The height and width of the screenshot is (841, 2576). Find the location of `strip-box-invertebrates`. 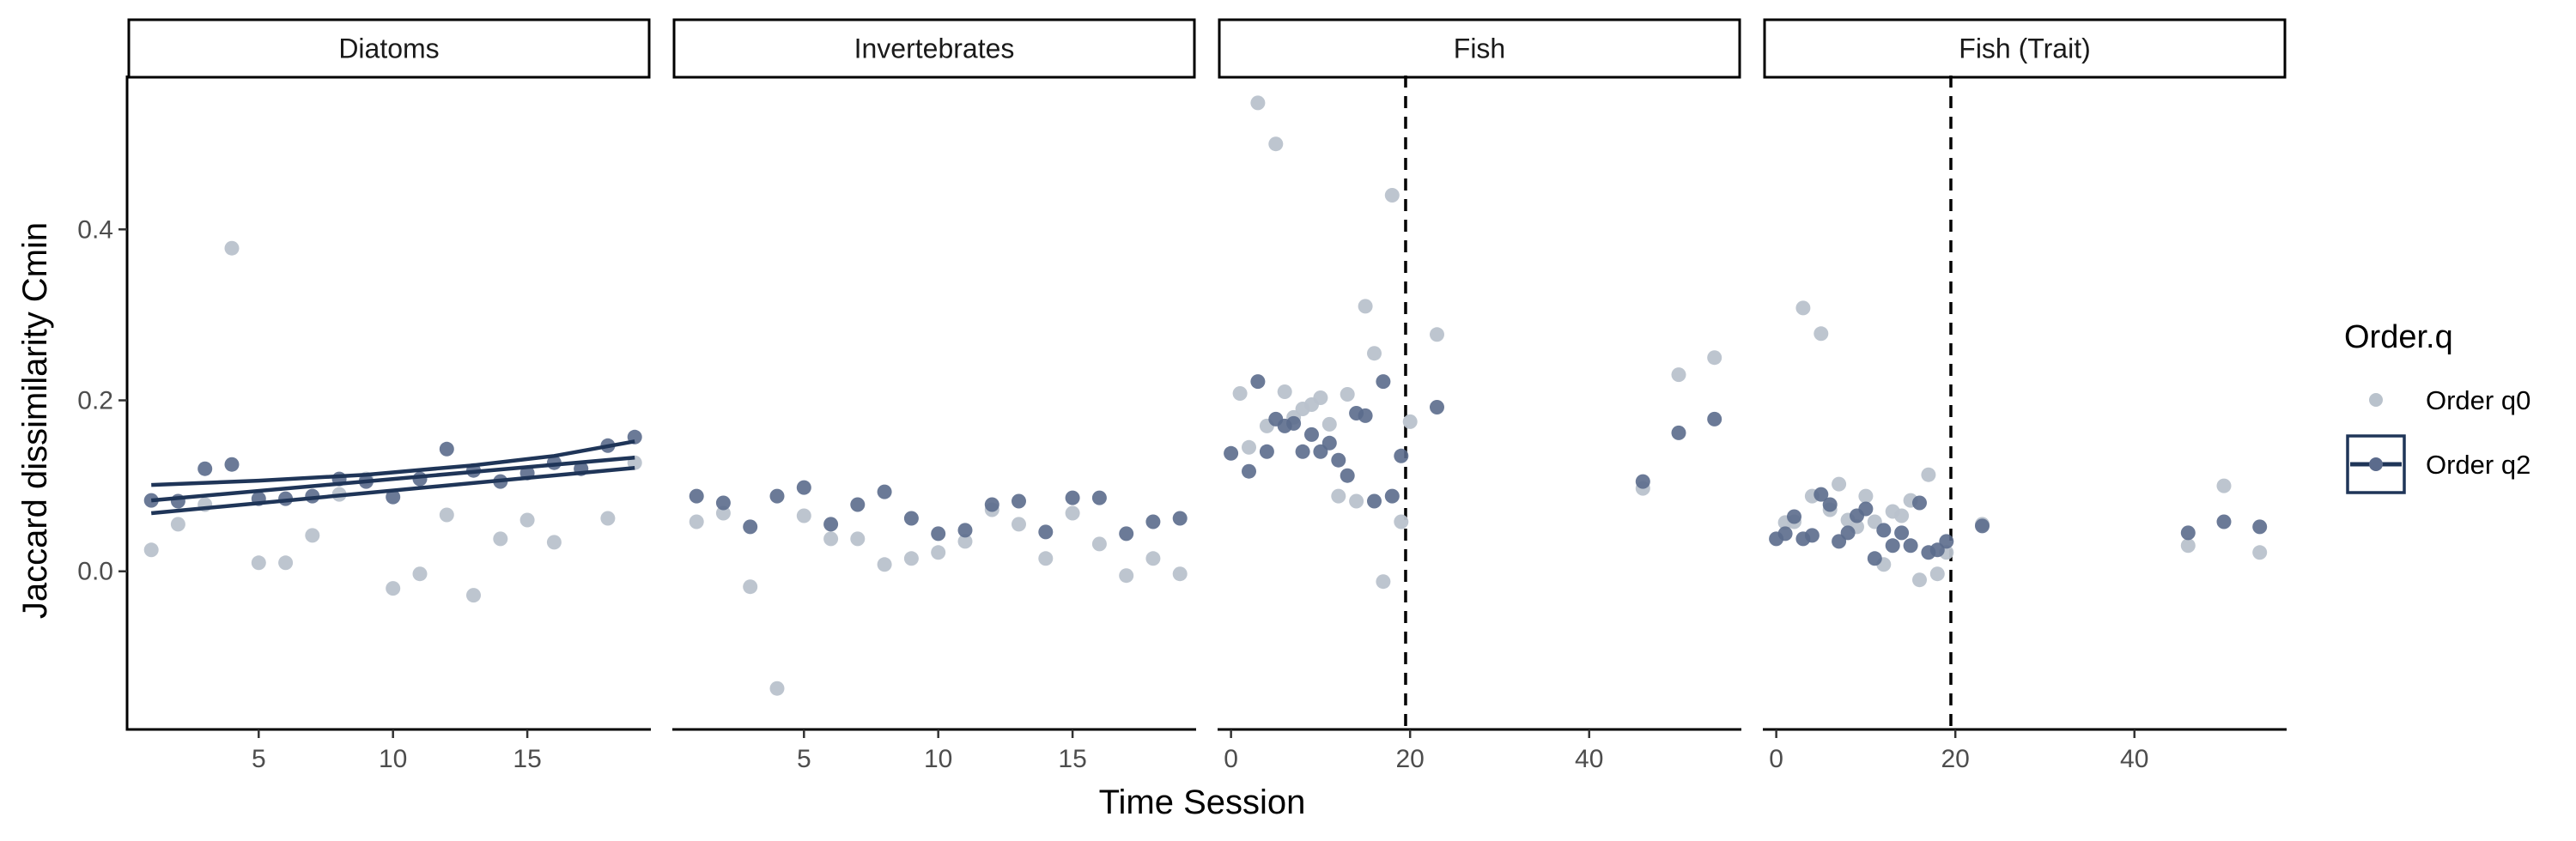

strip-box-invertebrates is located at coordinates (934, 48).